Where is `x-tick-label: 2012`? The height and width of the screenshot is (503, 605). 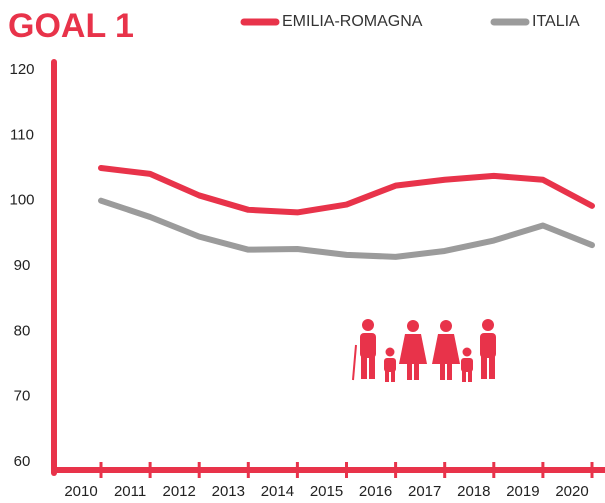 x-tick-label: 2012 is located at coordinates (179, 491).